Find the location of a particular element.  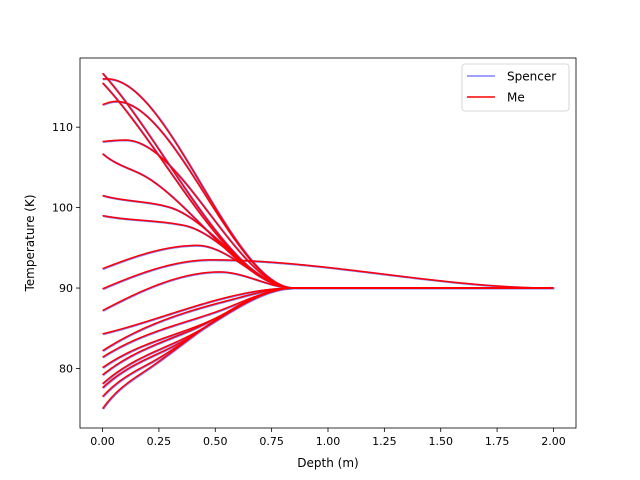

legend: Spencer Me is located at coordinates (515, 87).